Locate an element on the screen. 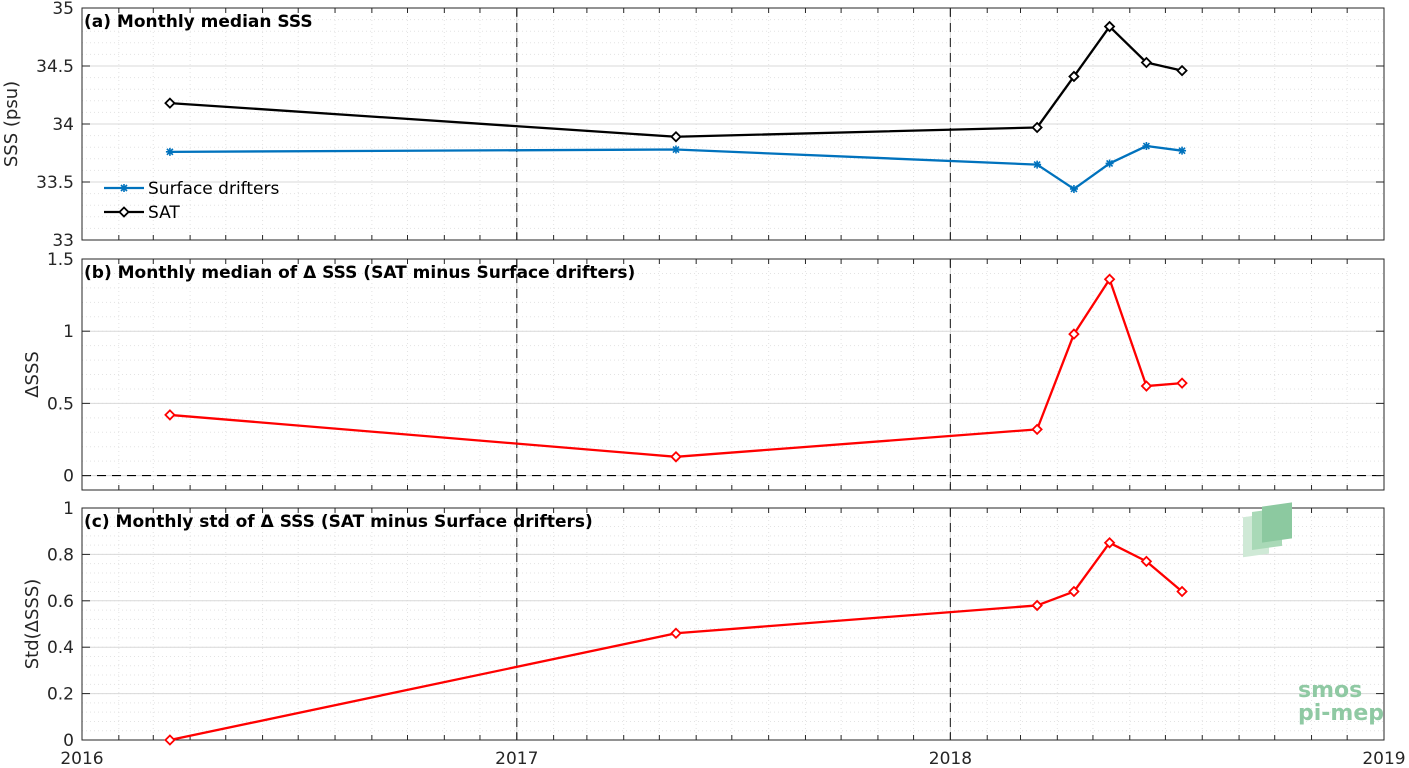  x-tick-label: 2019 is located at coordinates (1383, 758).